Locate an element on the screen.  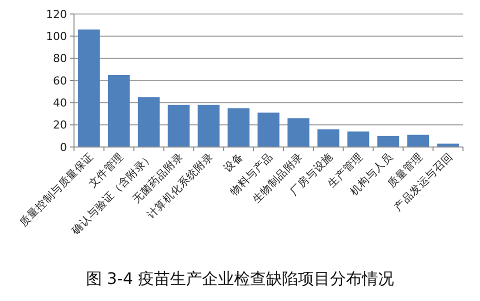
y-tick-label: 20 is located at coordinates (60, 125).